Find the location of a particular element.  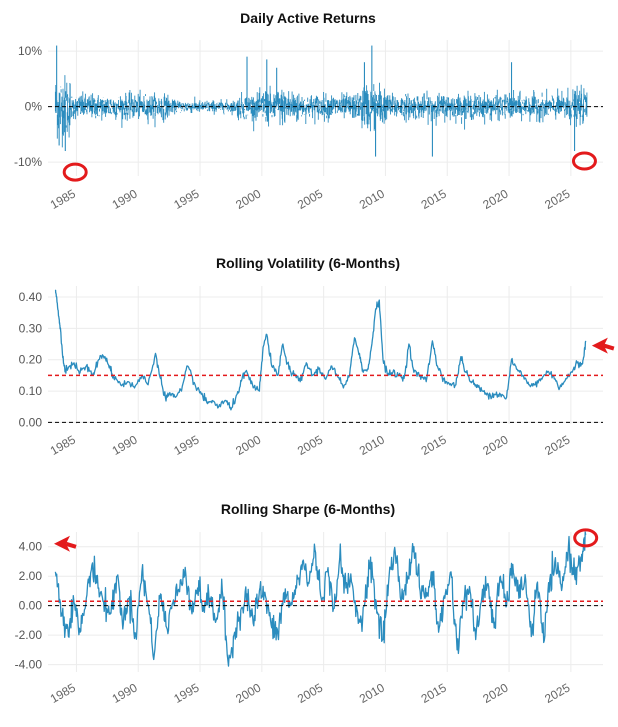

y-tick-label: 0.30 is located at coordinates (31, 328).